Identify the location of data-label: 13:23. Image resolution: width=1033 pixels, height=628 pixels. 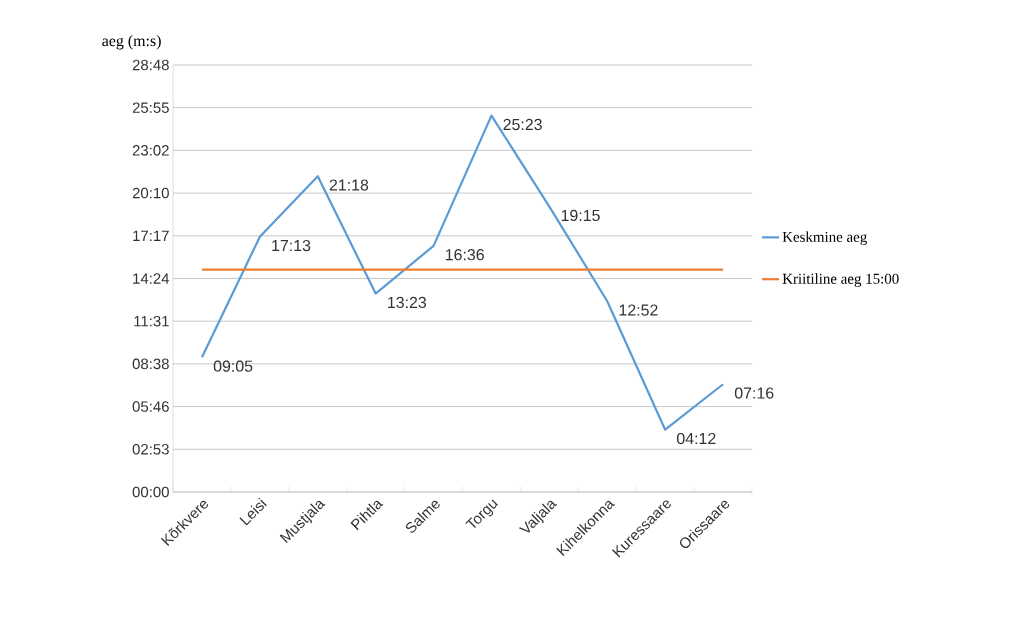
(407, 302).